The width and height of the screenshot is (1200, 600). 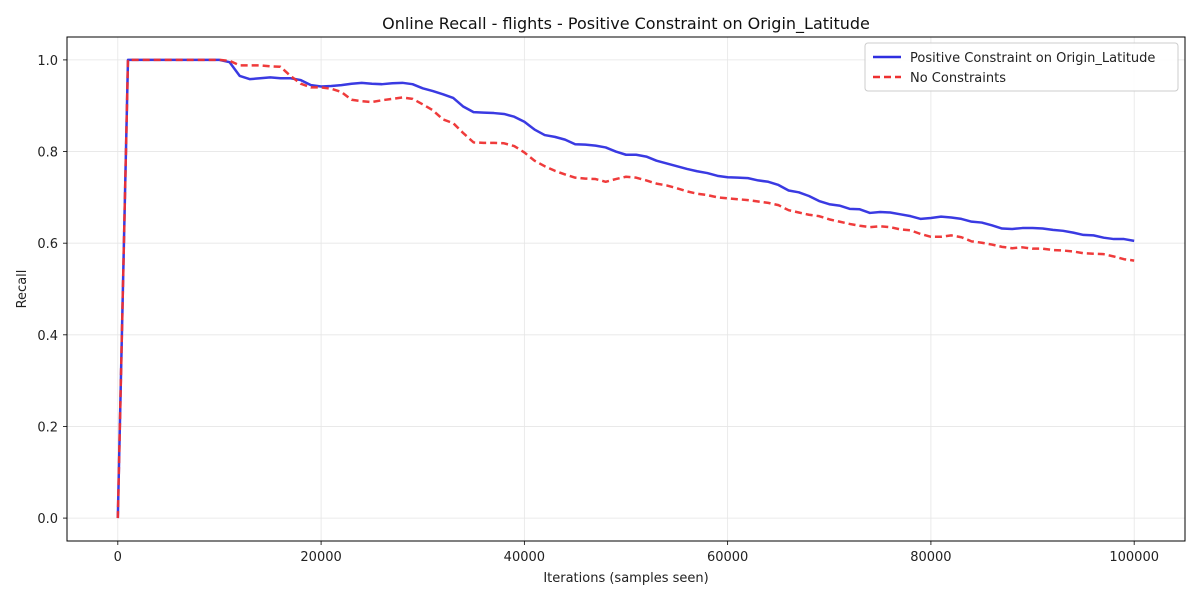 I want to click on legend-box, so click(x=1021, y=67).